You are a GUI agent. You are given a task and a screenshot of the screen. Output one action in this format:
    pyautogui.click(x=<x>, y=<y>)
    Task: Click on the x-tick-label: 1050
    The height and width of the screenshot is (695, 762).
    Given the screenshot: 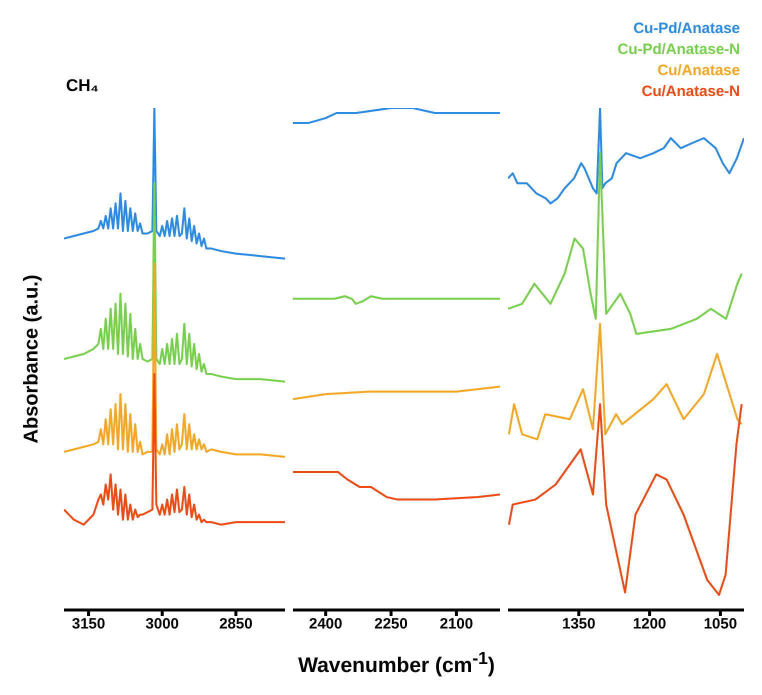 What is the action you would take?
    pyautogui.click(x=721, y=624)
    